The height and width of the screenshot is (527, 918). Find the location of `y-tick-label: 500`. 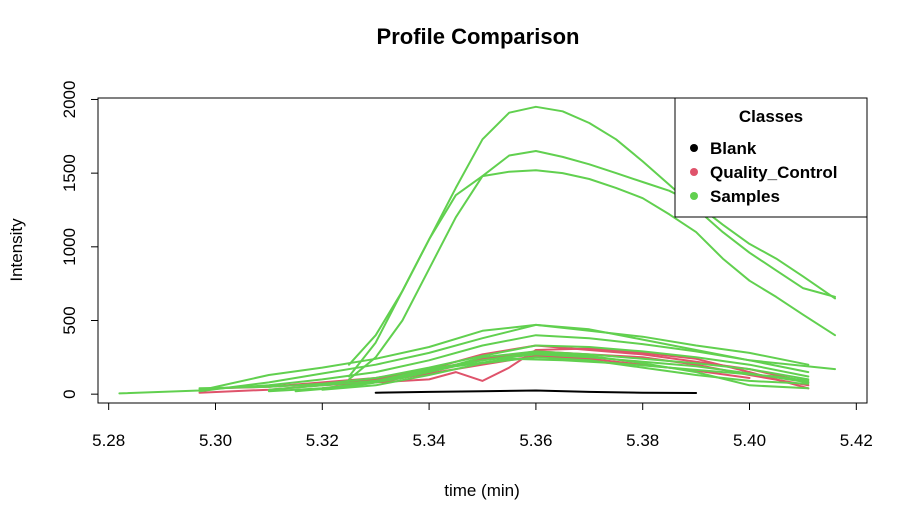

y-tick-label: 500 is located at coordinates (69, 320).